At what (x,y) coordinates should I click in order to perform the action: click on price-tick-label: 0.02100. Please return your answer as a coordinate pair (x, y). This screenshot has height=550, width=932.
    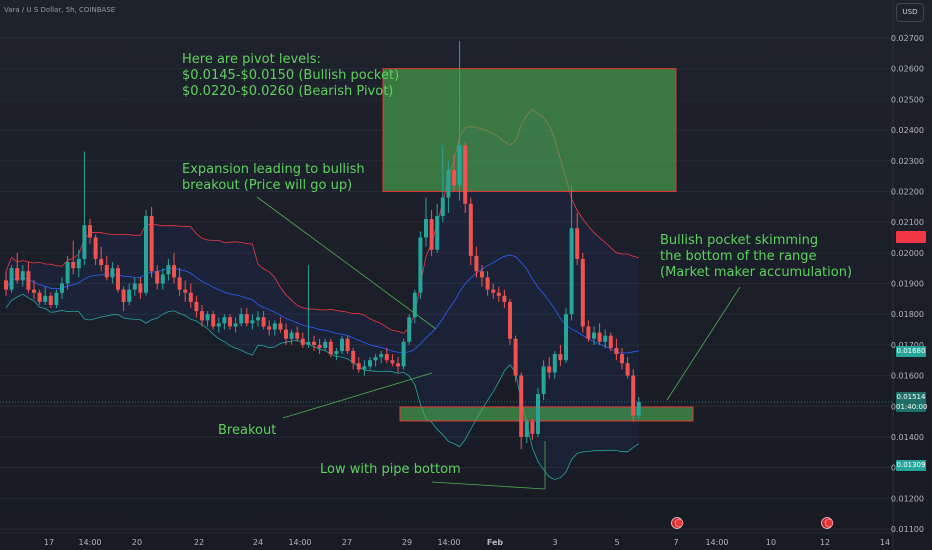
    Looking at the image, I should click on (907, 222).